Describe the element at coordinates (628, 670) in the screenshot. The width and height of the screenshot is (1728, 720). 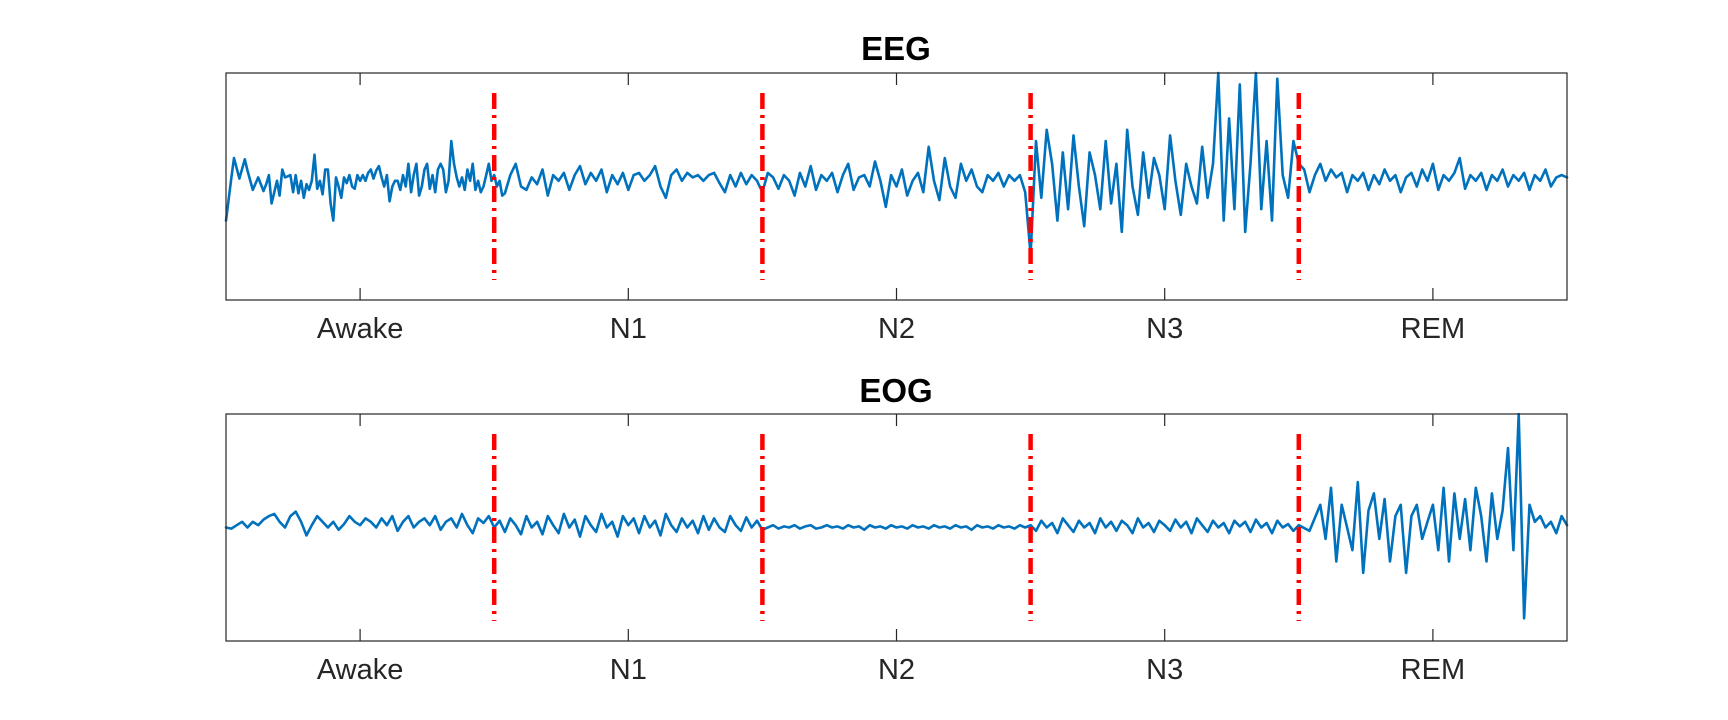
I see `eog-x-tick-label: N1` at that location.